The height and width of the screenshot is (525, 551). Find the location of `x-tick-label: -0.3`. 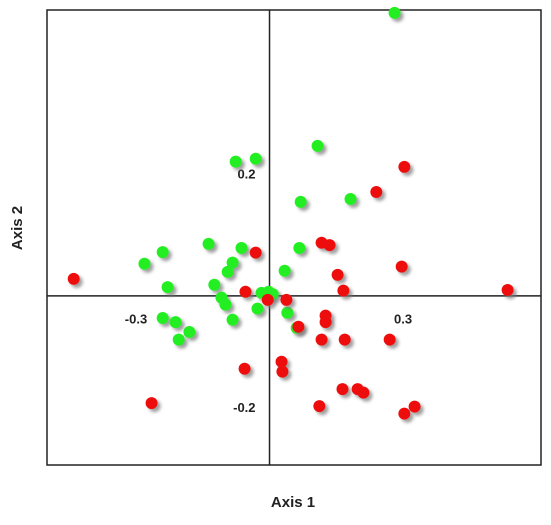

x-tick-label: -0.3 is located at coordinates (136, 318).